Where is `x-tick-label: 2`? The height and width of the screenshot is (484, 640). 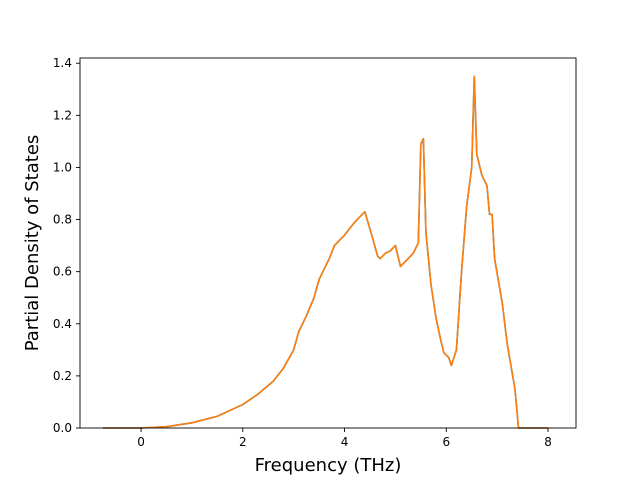 x-tick-label: 2 is located at coordinates (243, 442).